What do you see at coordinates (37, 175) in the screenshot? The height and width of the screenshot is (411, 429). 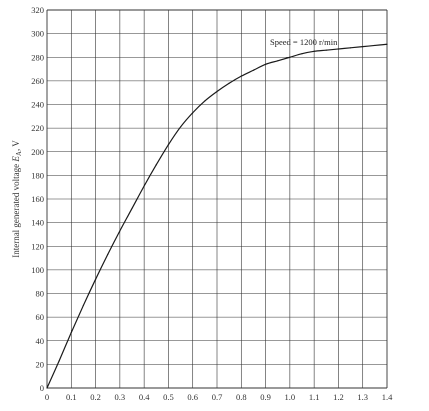 I see `y-tick-label: 180` at bounding box center [37, 175].